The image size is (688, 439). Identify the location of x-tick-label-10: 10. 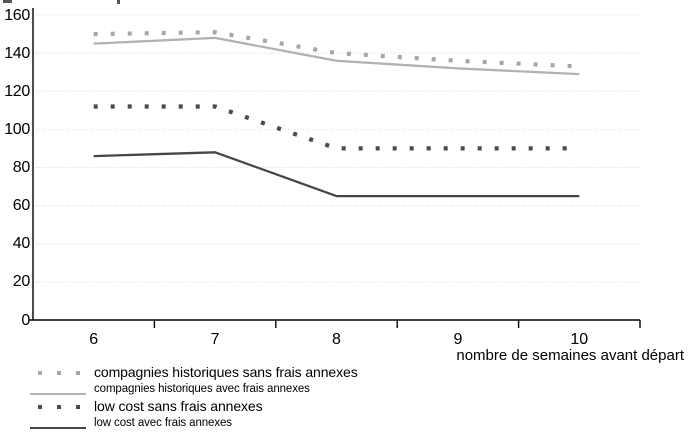
(579, 339).